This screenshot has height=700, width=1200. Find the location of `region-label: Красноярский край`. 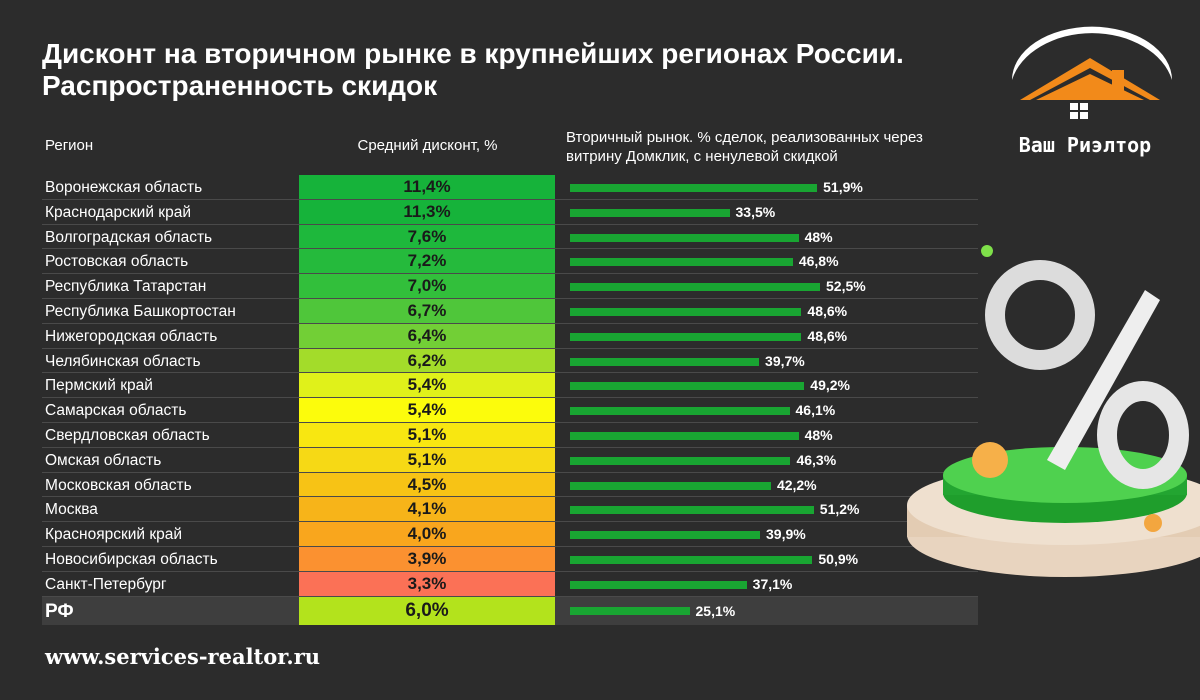

region-label: Красноярский край is located at coordinates (114, 535).